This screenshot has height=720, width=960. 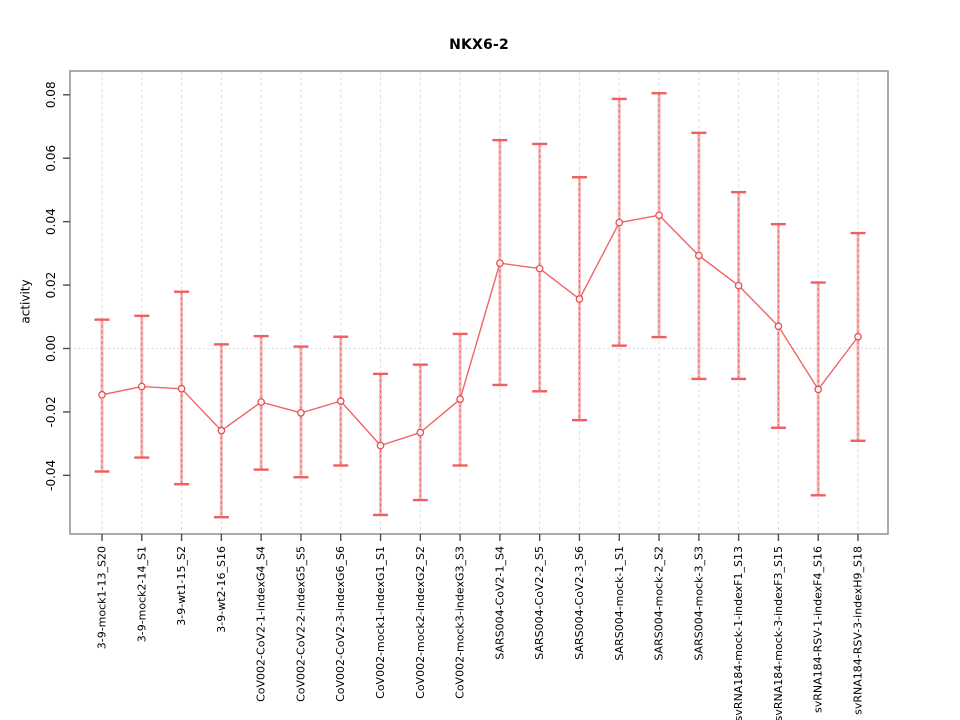 I want to click on x-category-label: svRNA184-mock-3-indexF3_S15, so click(x=778, y=633).